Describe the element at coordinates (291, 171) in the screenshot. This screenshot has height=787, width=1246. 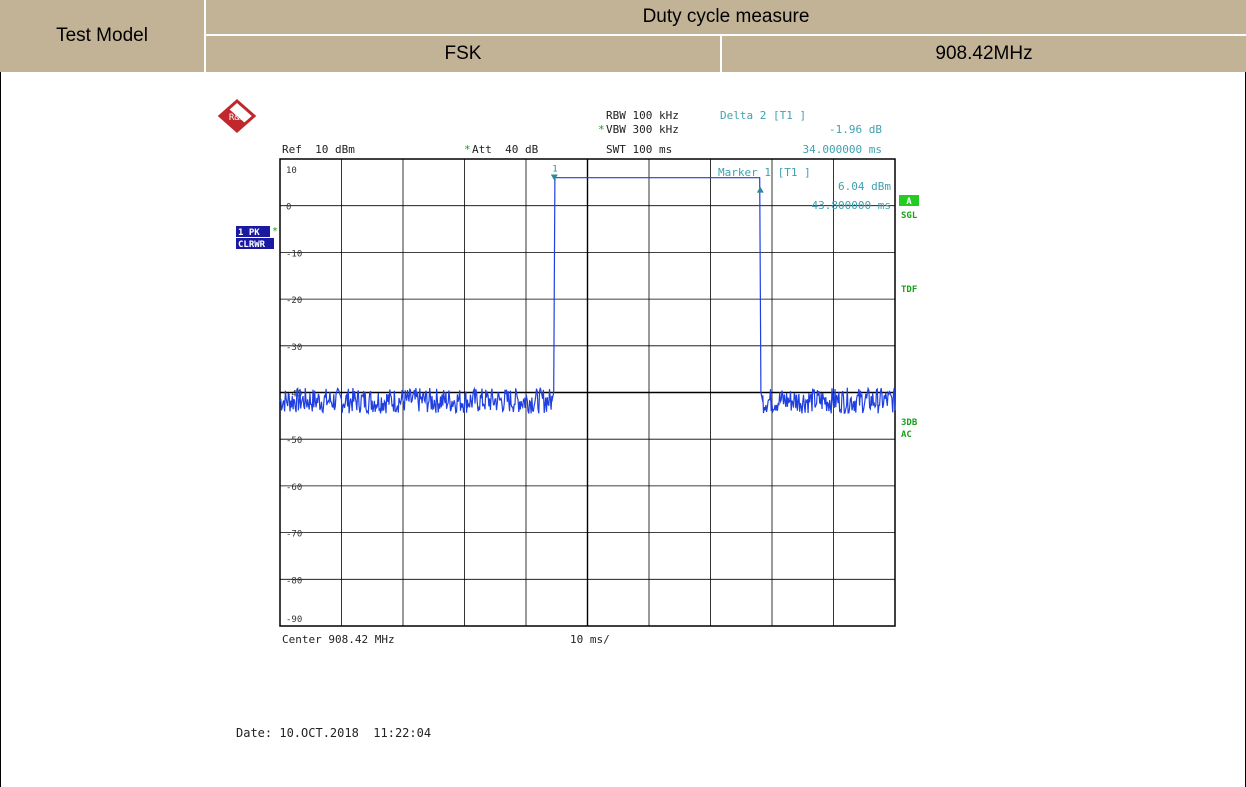
I see `y-tick-label: 10` at that location.